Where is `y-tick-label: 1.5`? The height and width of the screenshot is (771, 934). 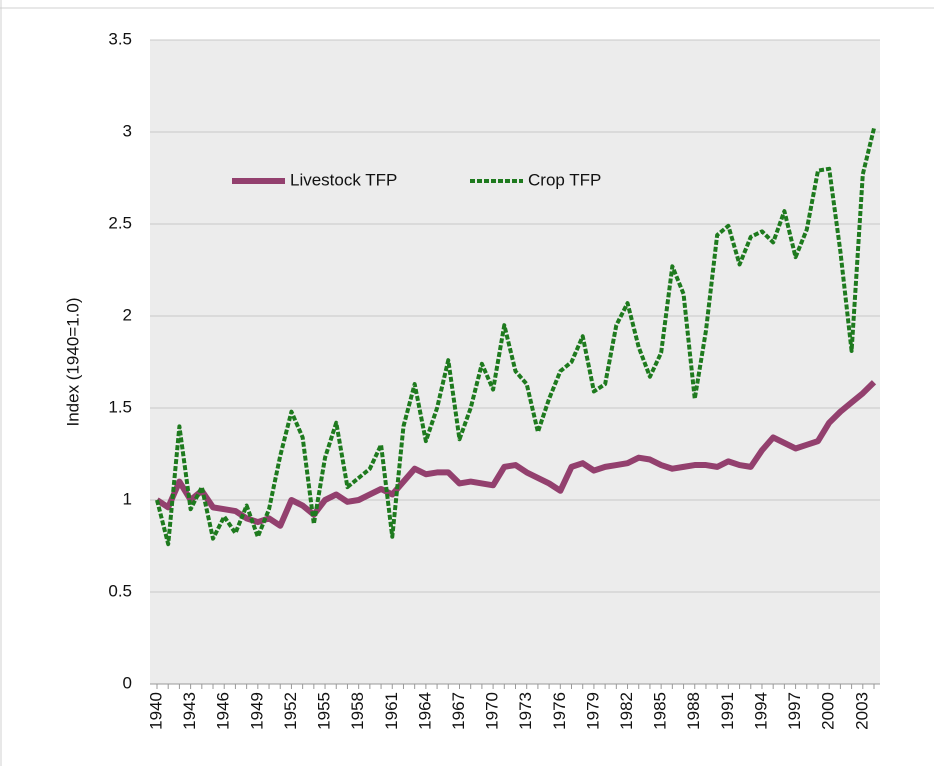 y-tick-label: 1.5 is located at coordinates (120, 406).